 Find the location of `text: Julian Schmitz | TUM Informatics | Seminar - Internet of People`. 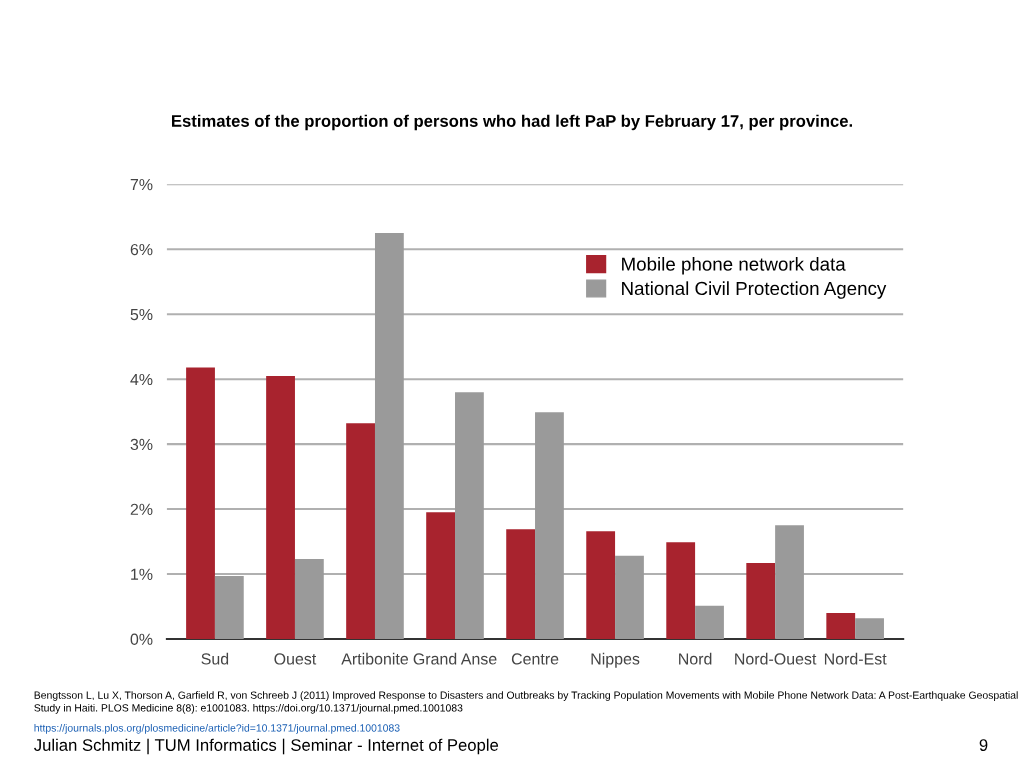

text: Julian Schmitz | TUM Informatics | Seminar - Internet of People is located at coordinates (266, 746).